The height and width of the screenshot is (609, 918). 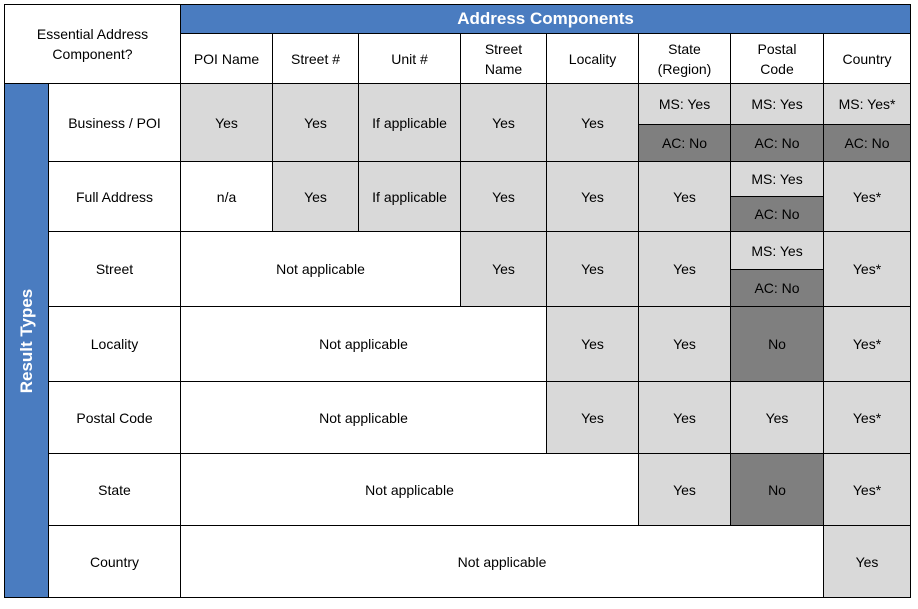 What do you see at coordinates (503, 68) in the screenshot?
I see `column-header-label-2: Name` at bounding box center [503, 68].